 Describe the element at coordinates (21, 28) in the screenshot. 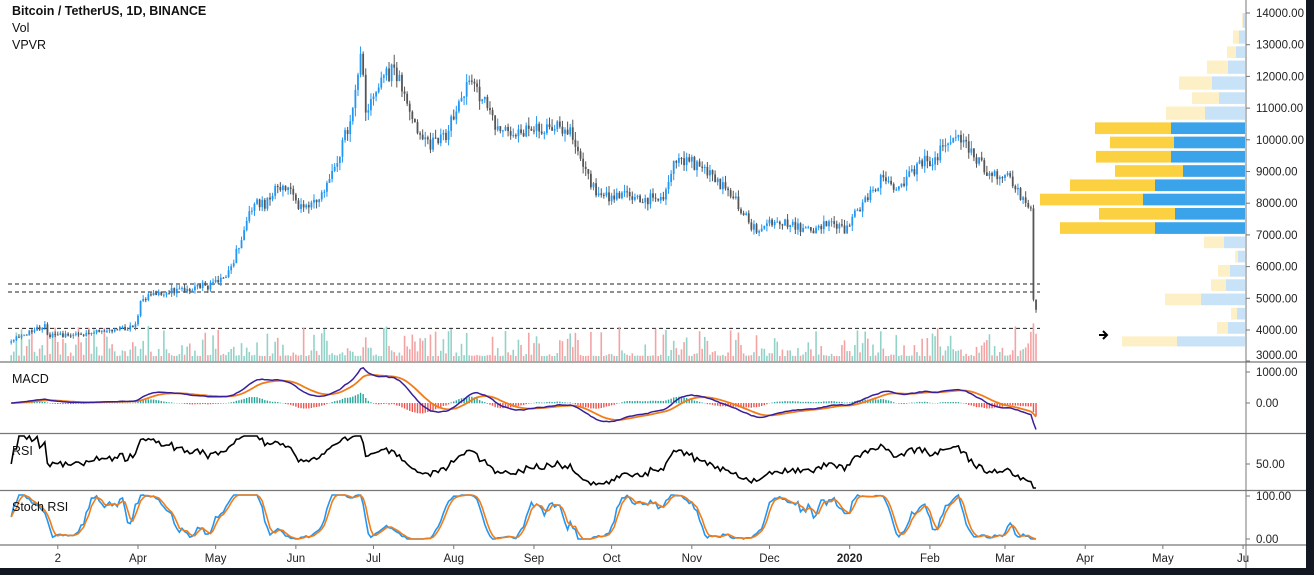

I see `volume-indicator-label: Vol` at that location.